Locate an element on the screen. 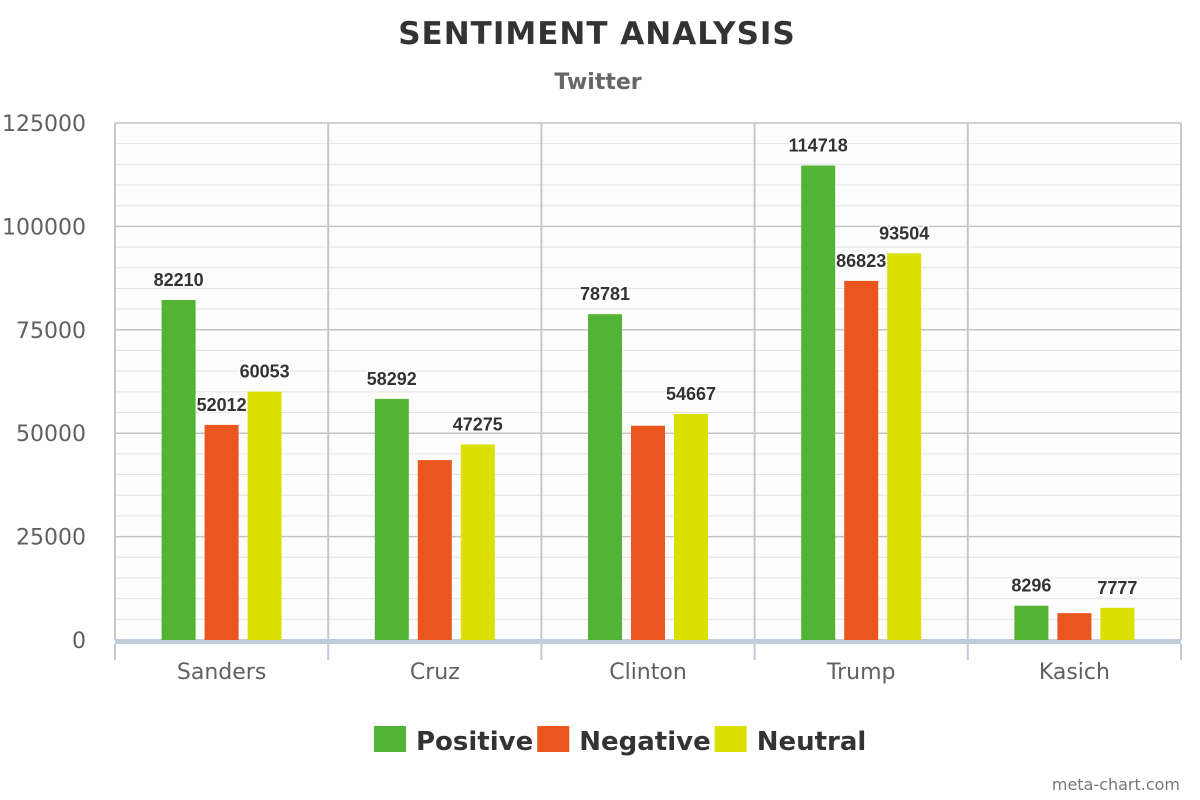 Image resolution: width=1200 pixels, height=800 pixels. bar-negative-cruz is located at coordinates (434, 550).